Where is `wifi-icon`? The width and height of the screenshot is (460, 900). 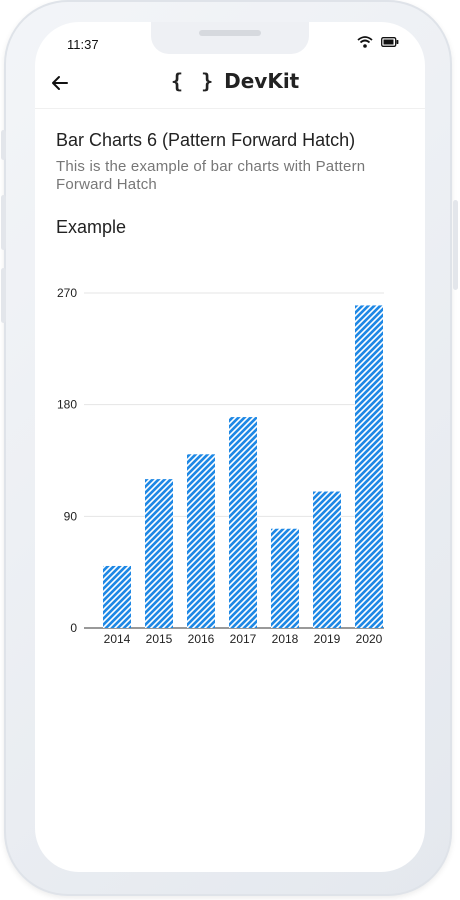
wifi-icon is located at coordinates (365, 42).